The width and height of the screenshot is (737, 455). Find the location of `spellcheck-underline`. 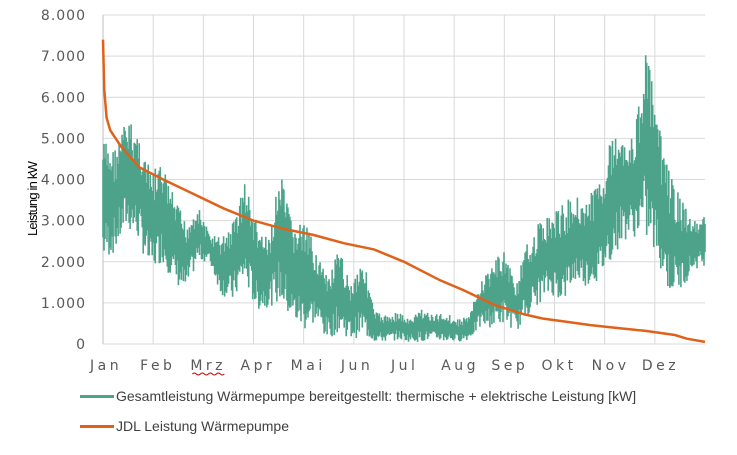

spellcheck-underline is located at coordinates (208, 374).